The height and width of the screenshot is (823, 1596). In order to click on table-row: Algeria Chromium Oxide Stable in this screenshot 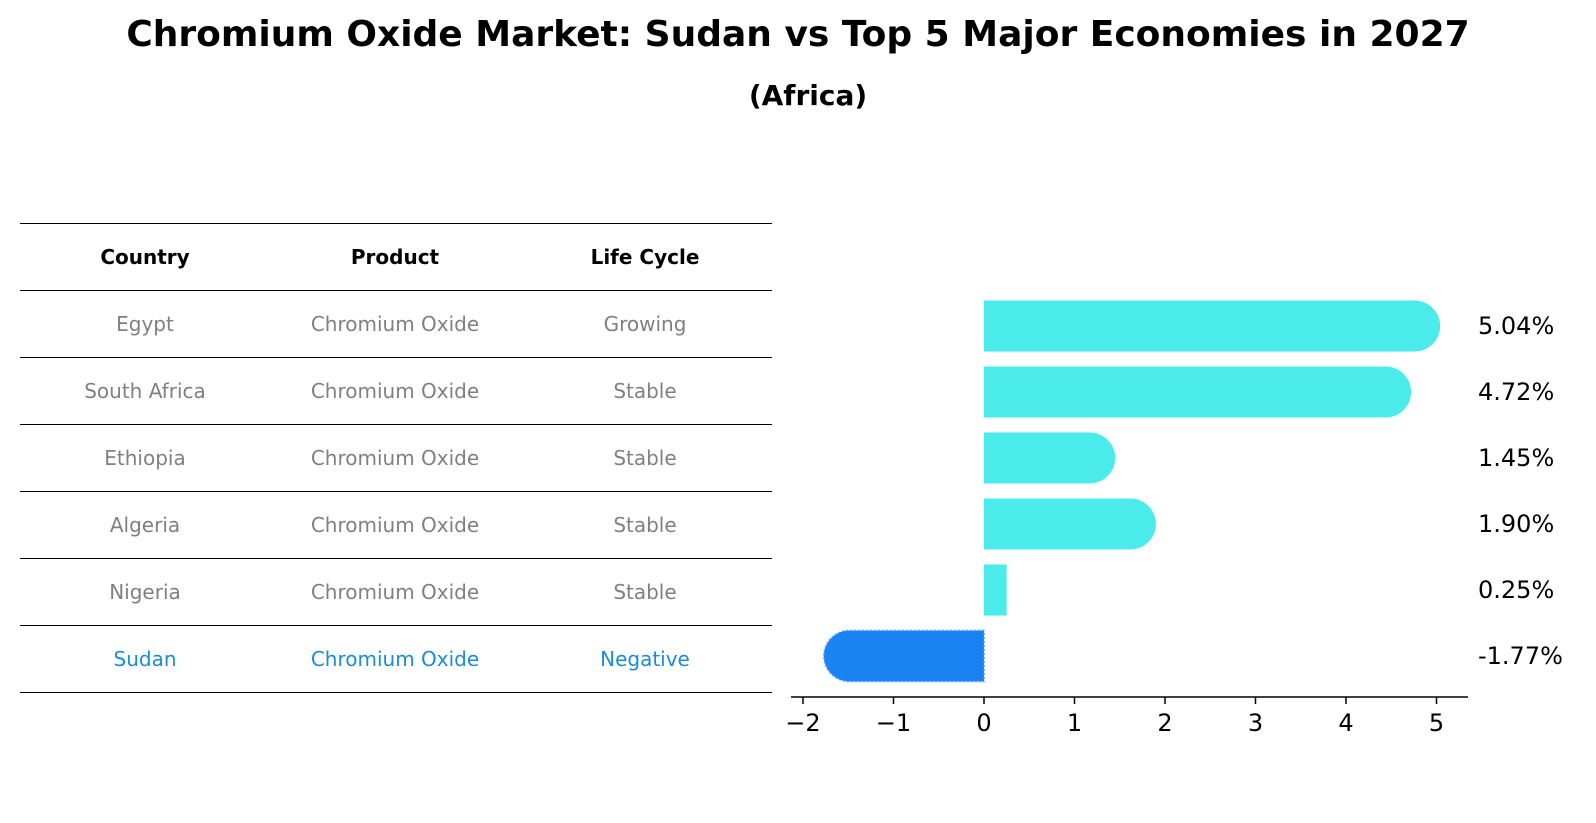, I will do `click(396, 525)`.